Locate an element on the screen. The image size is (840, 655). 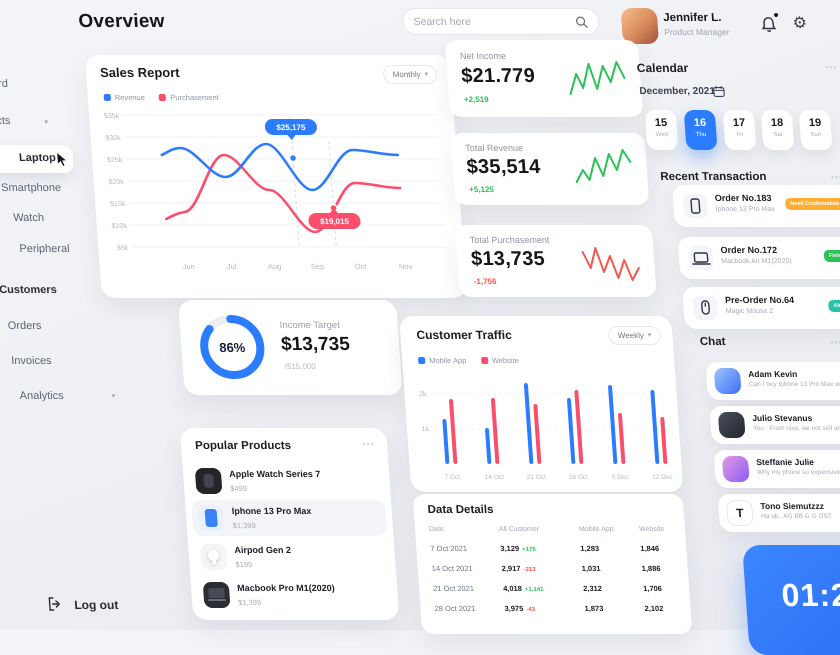
logout-icon is located at coordinates (54, 604).